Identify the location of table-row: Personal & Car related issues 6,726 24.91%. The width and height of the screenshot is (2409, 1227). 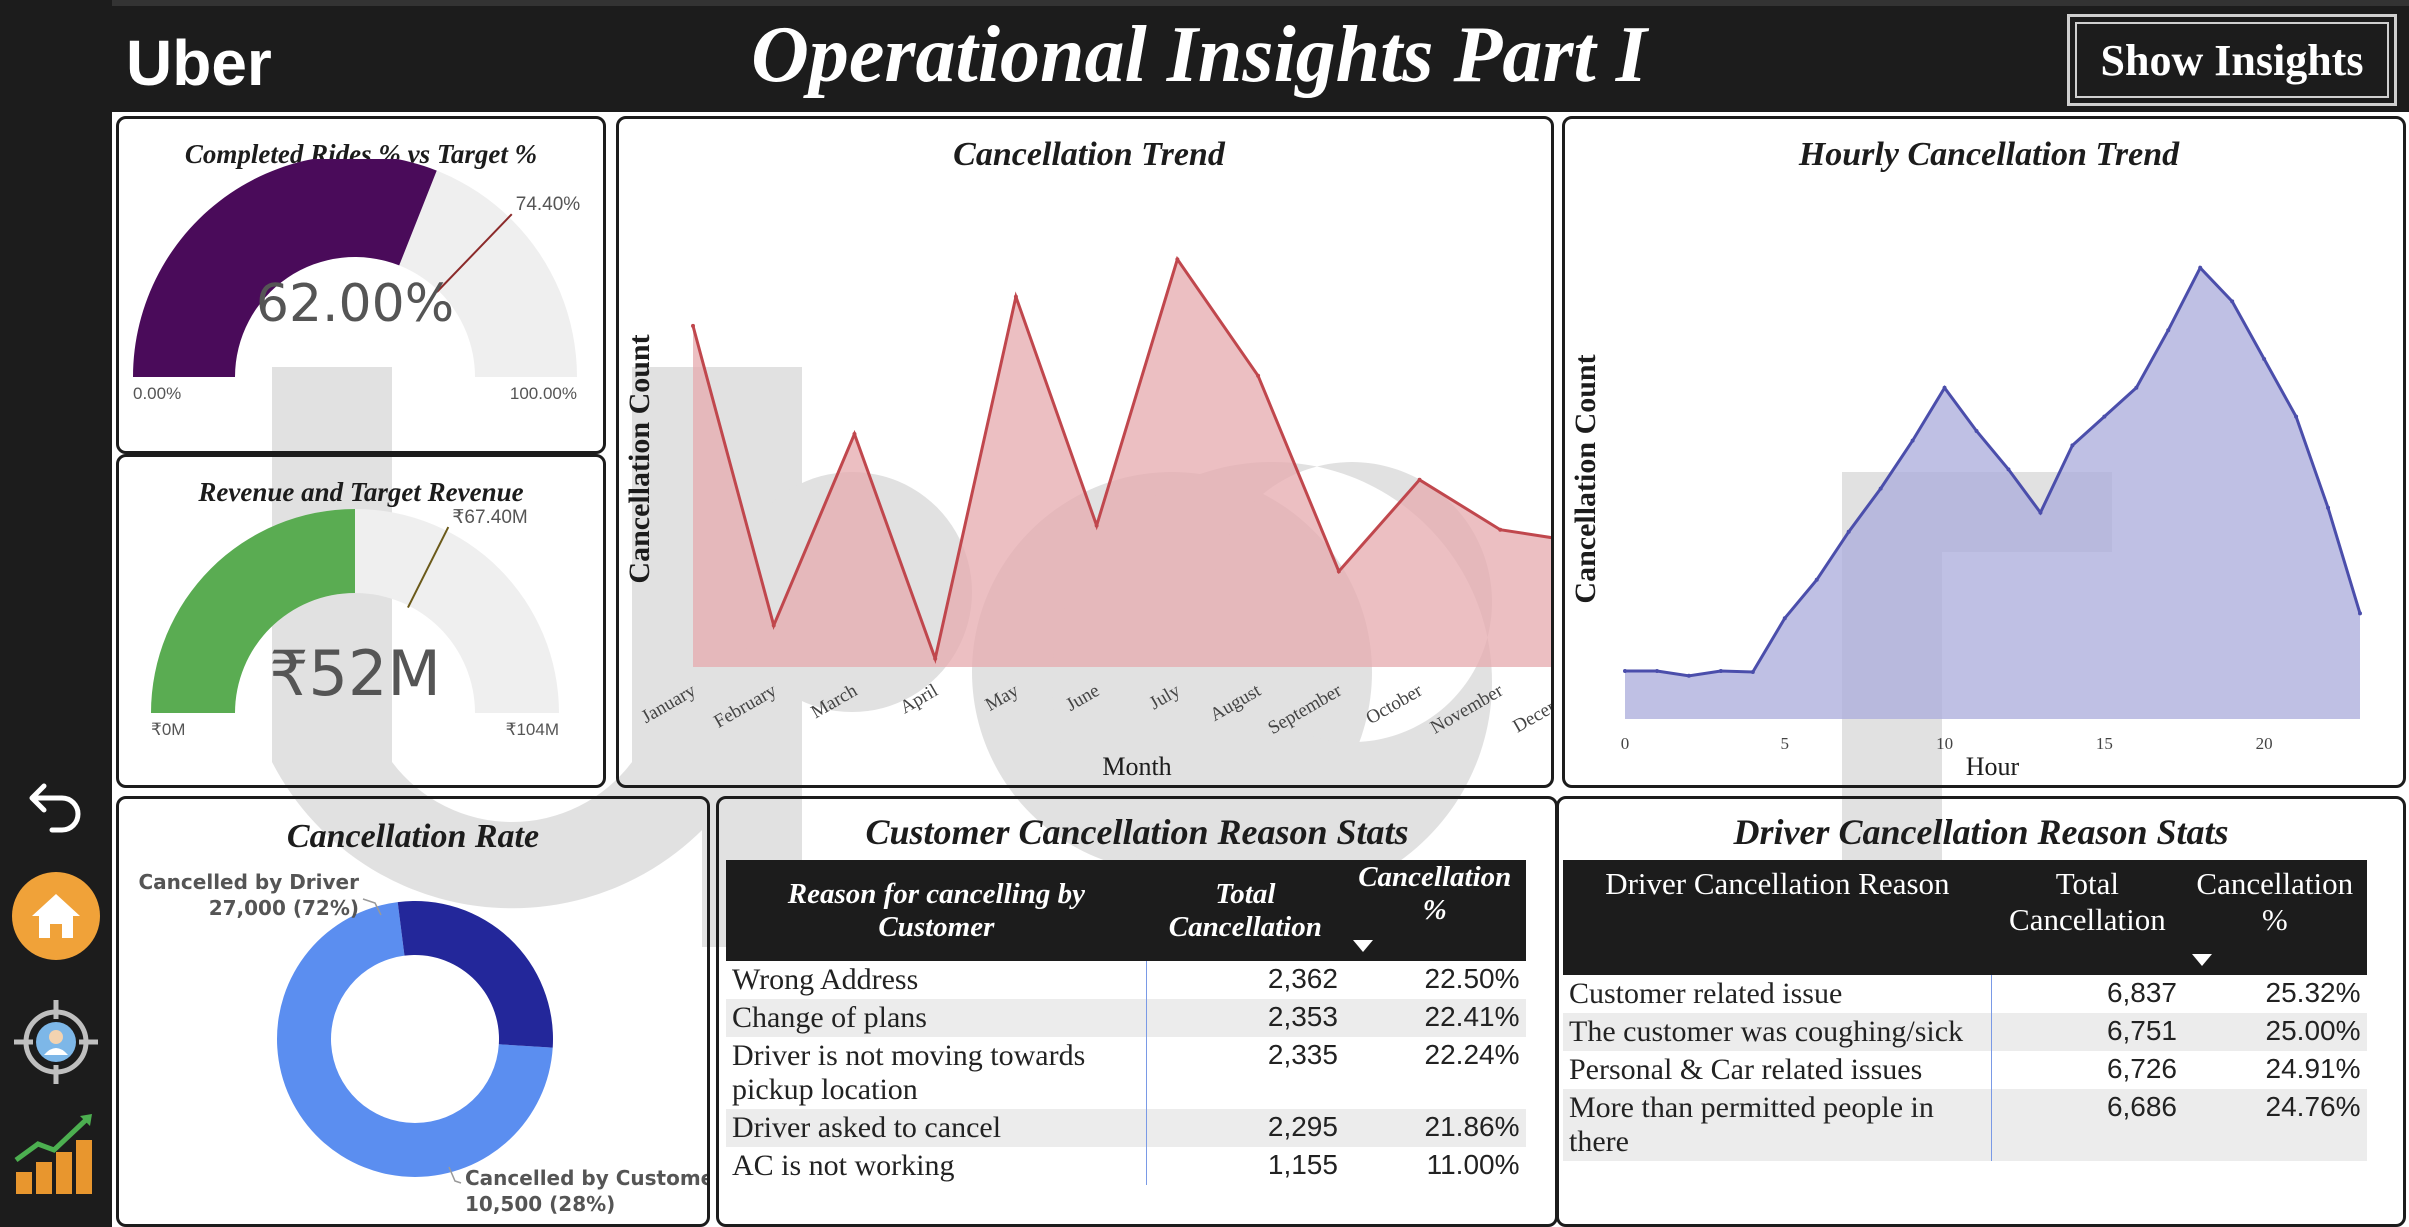
(1965, 1070).